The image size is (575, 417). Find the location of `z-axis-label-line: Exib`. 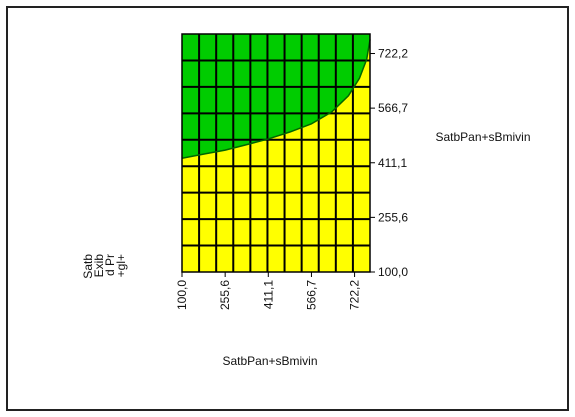

z-axis-label-line: Exib is located at coordinates (99, 266).